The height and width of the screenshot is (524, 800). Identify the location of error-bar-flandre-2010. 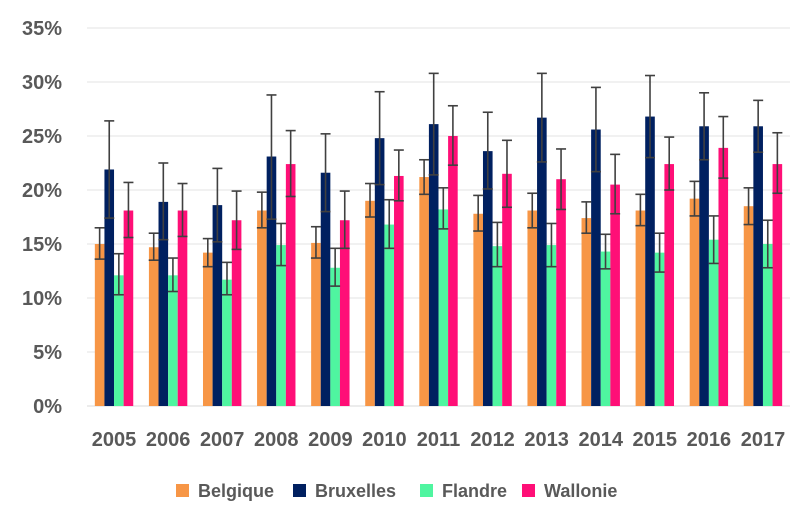
(389, 224).